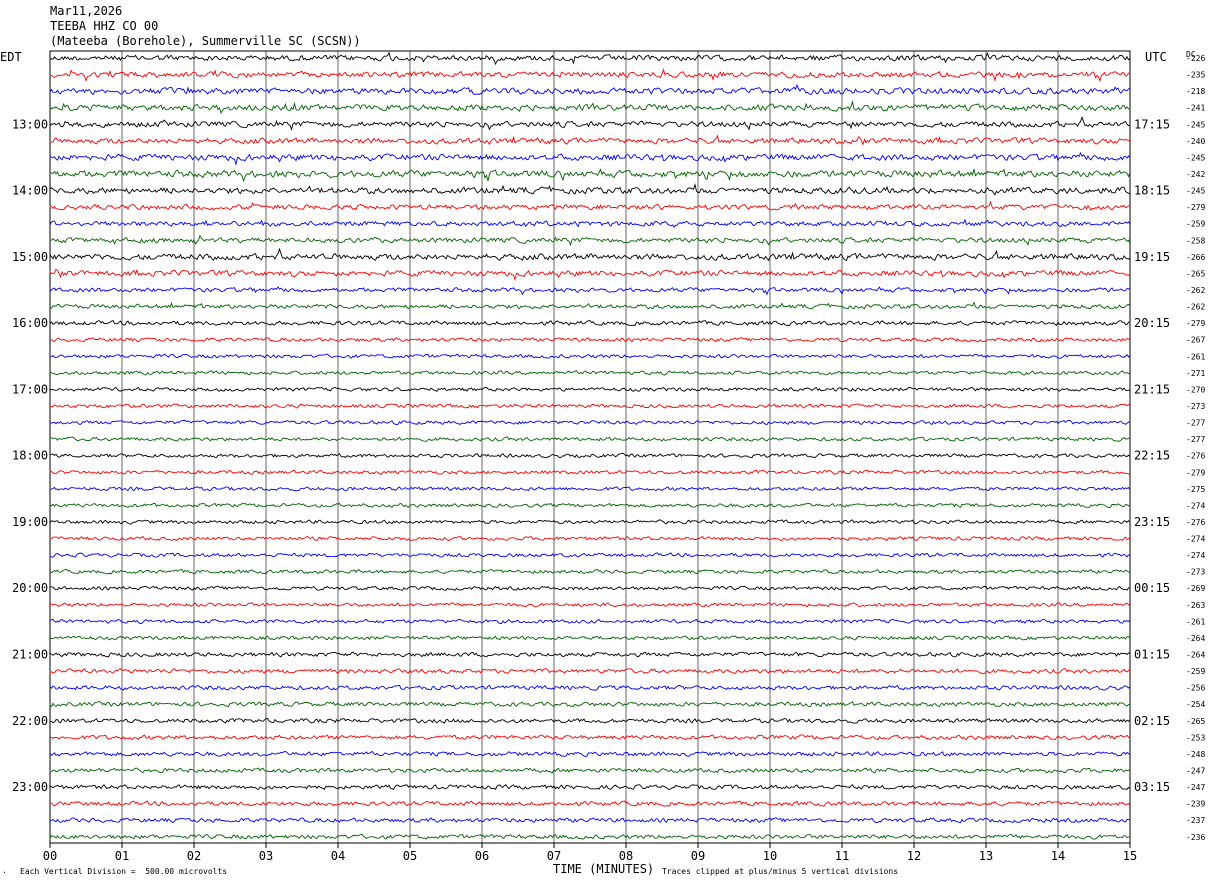 The height and width of the screenshot is (886, 1210). I want to click on x-tick-label: 12, so click(914, 856).